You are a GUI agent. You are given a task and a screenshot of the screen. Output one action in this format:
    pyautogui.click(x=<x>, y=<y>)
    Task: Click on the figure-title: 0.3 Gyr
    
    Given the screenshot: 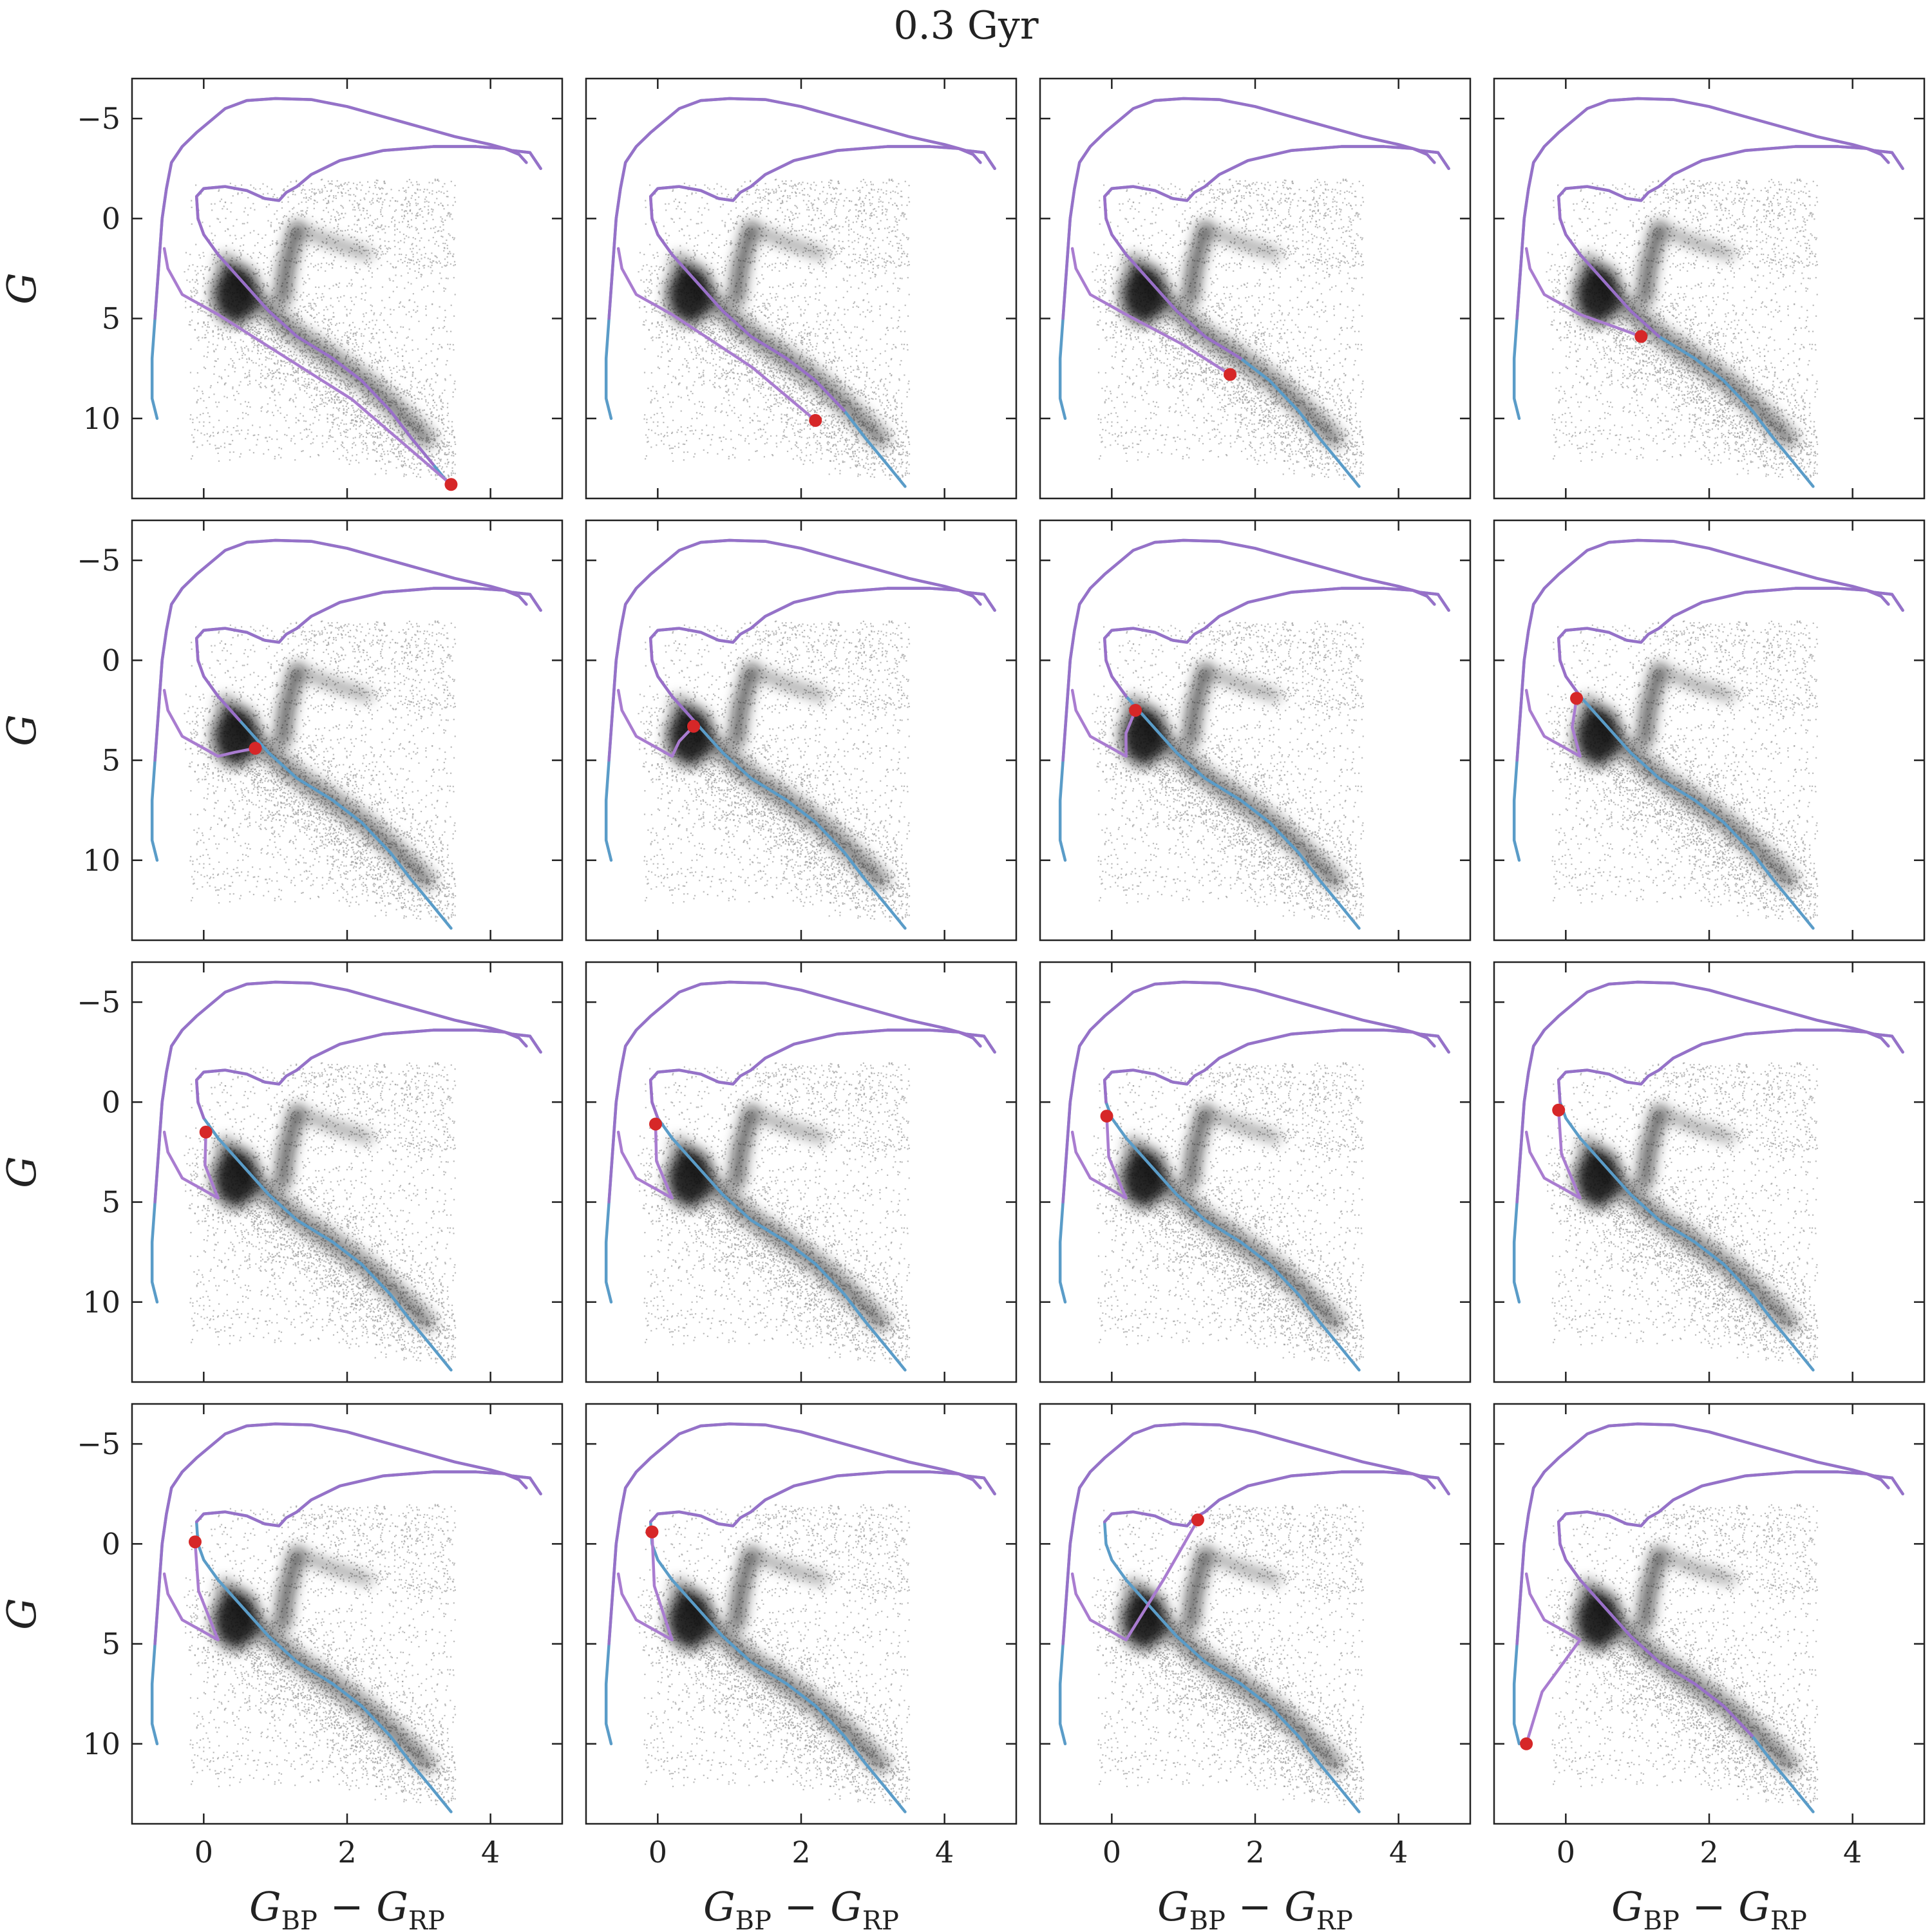 What is the action you would take?
    pyautogui.click(x=967, y=26)
    